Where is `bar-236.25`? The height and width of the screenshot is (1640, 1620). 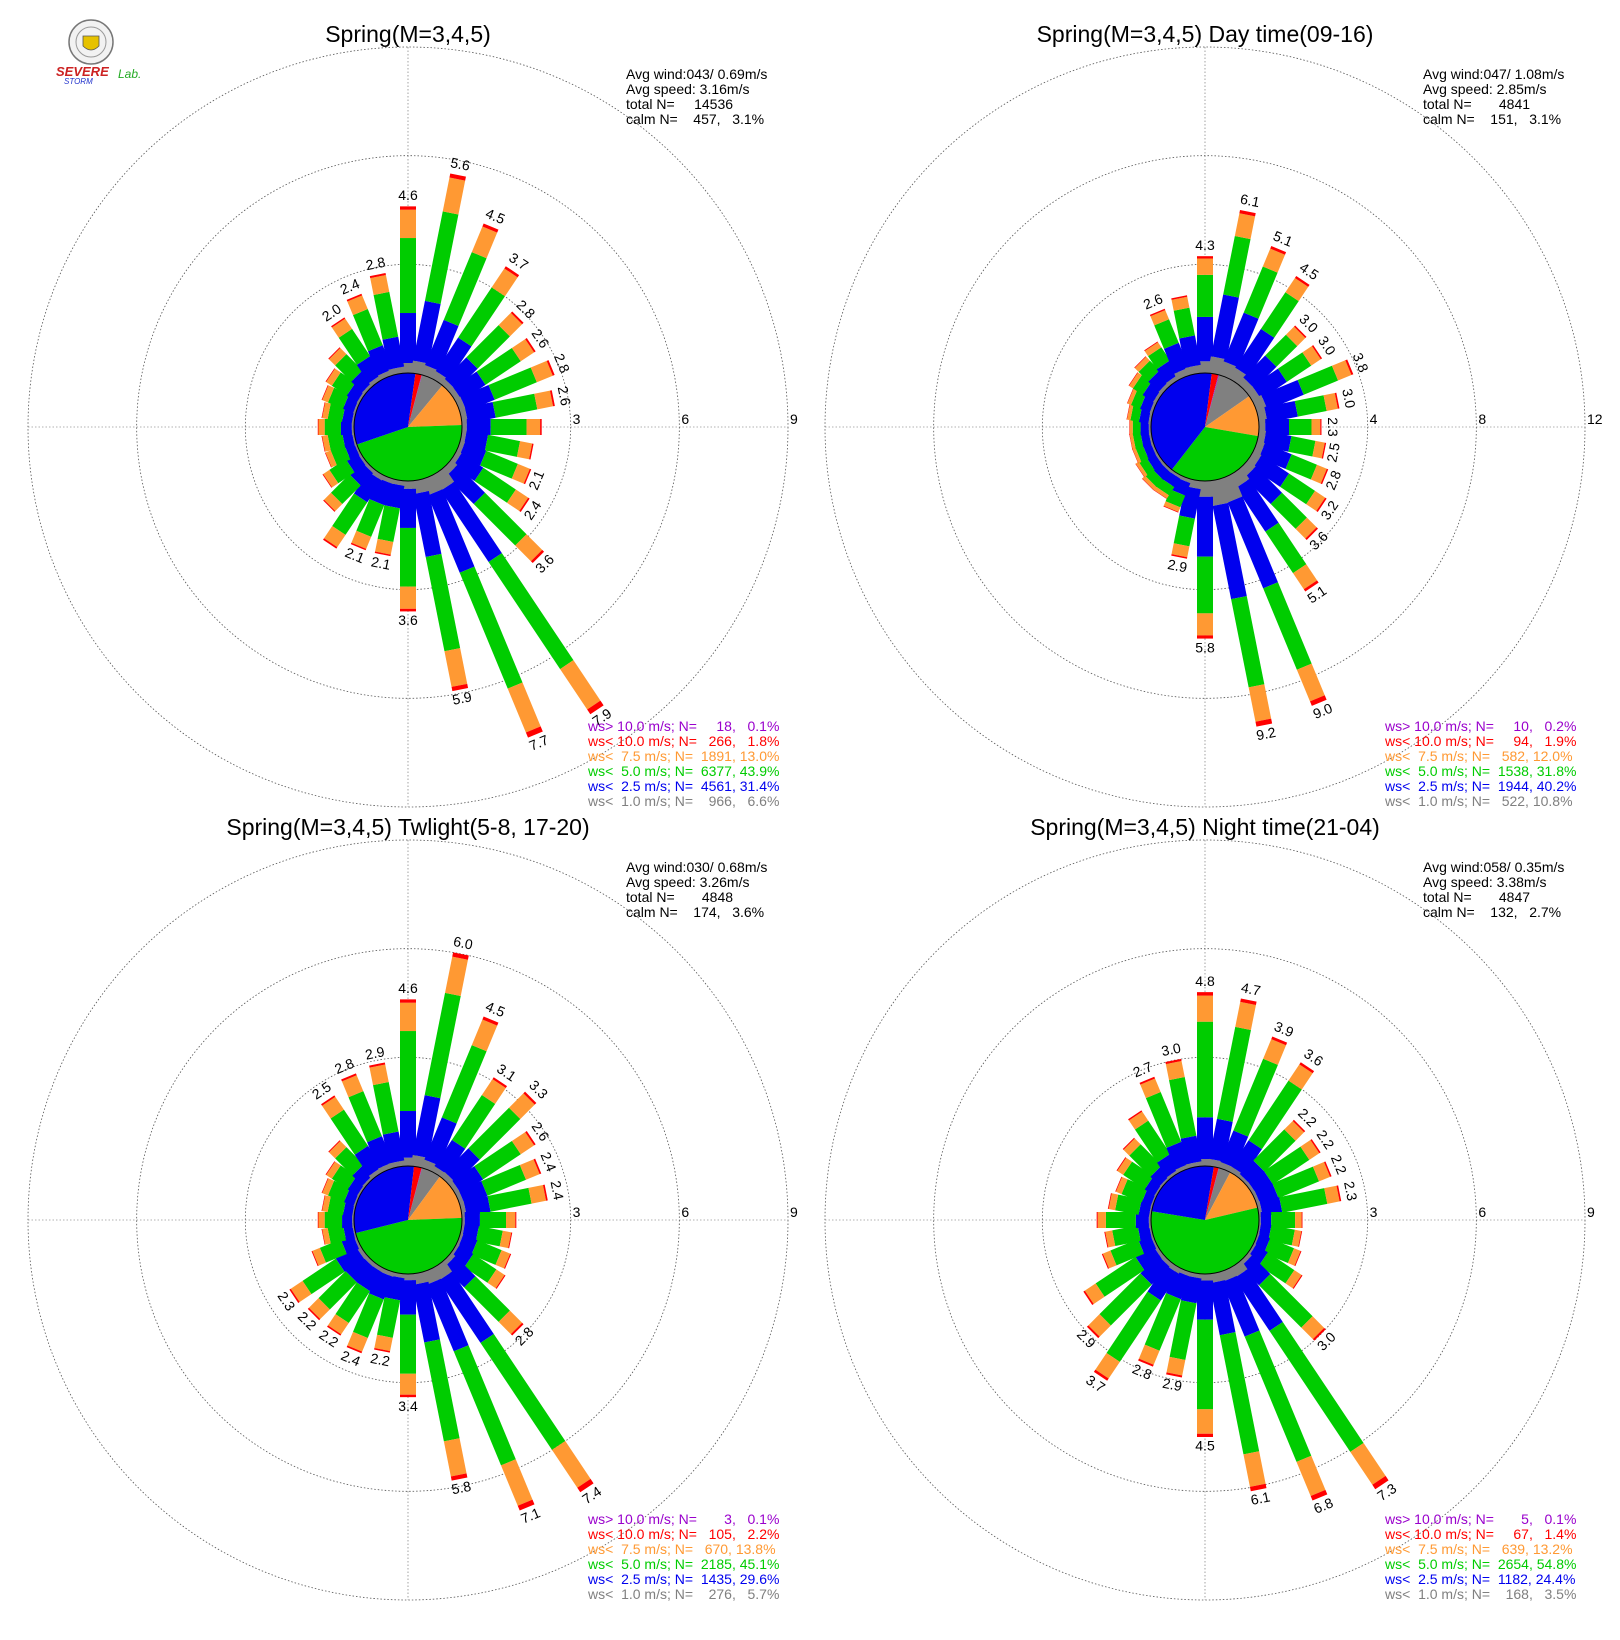 bar-236.25 is located at coordinates (345, 469).